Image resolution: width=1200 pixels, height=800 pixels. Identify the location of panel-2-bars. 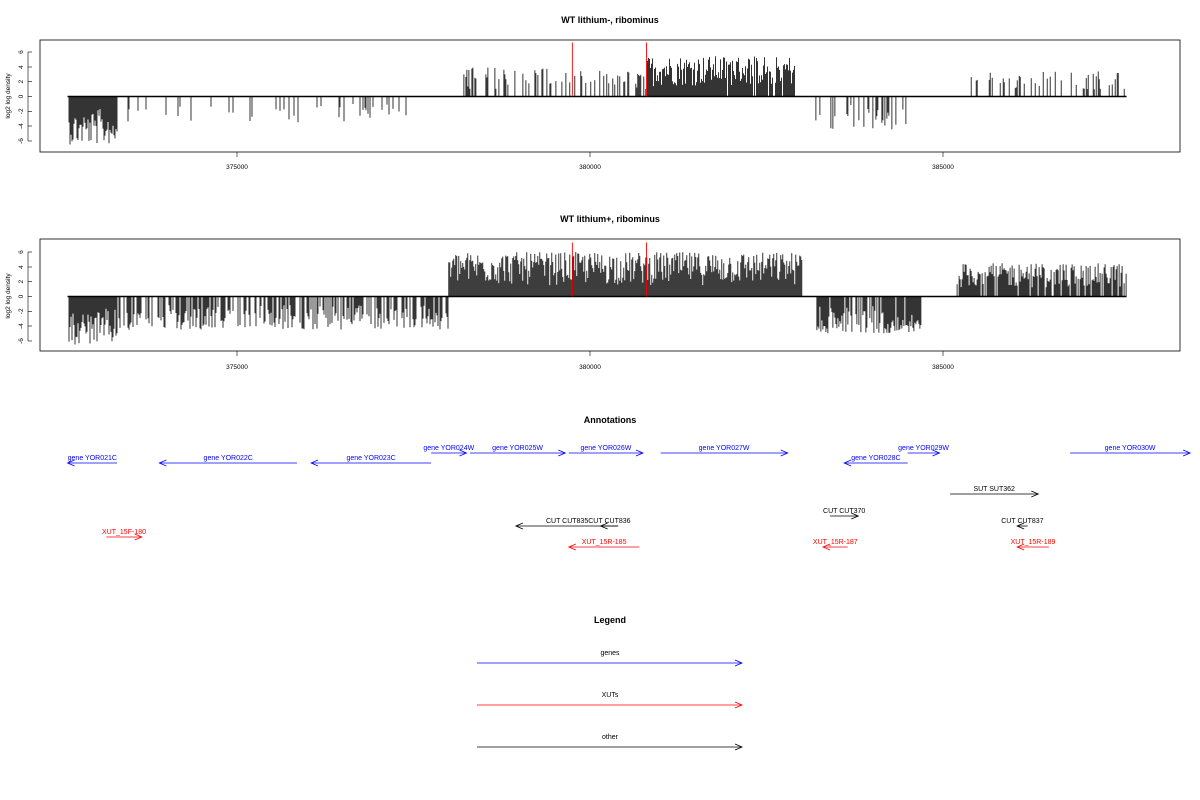
(597, 293).